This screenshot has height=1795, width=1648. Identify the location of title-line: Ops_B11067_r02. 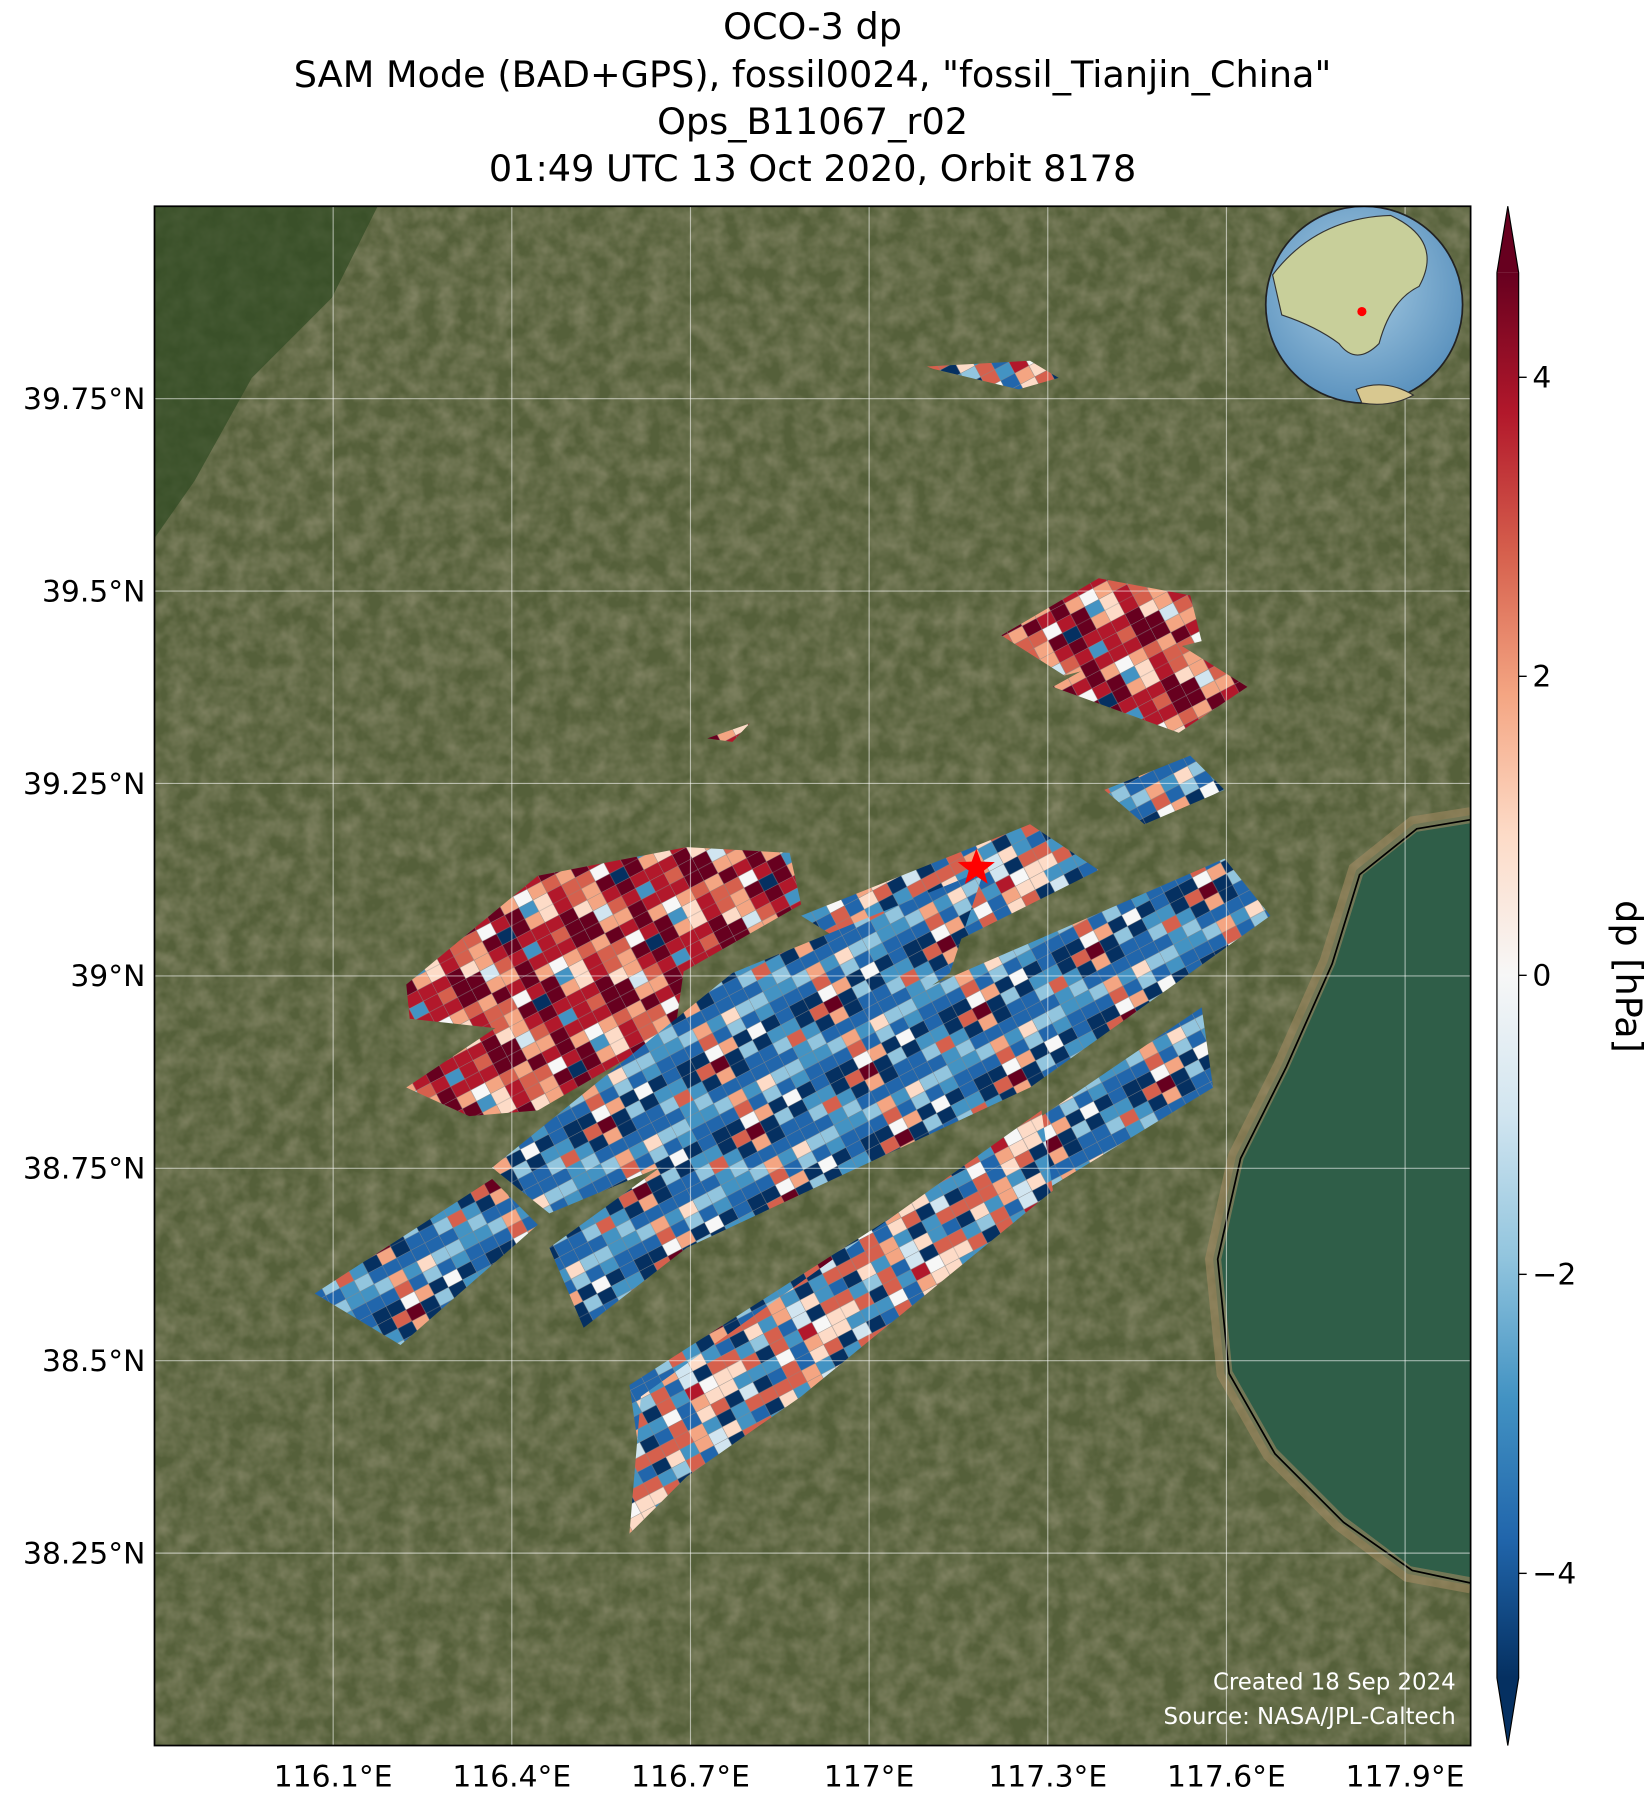
(812, 121).